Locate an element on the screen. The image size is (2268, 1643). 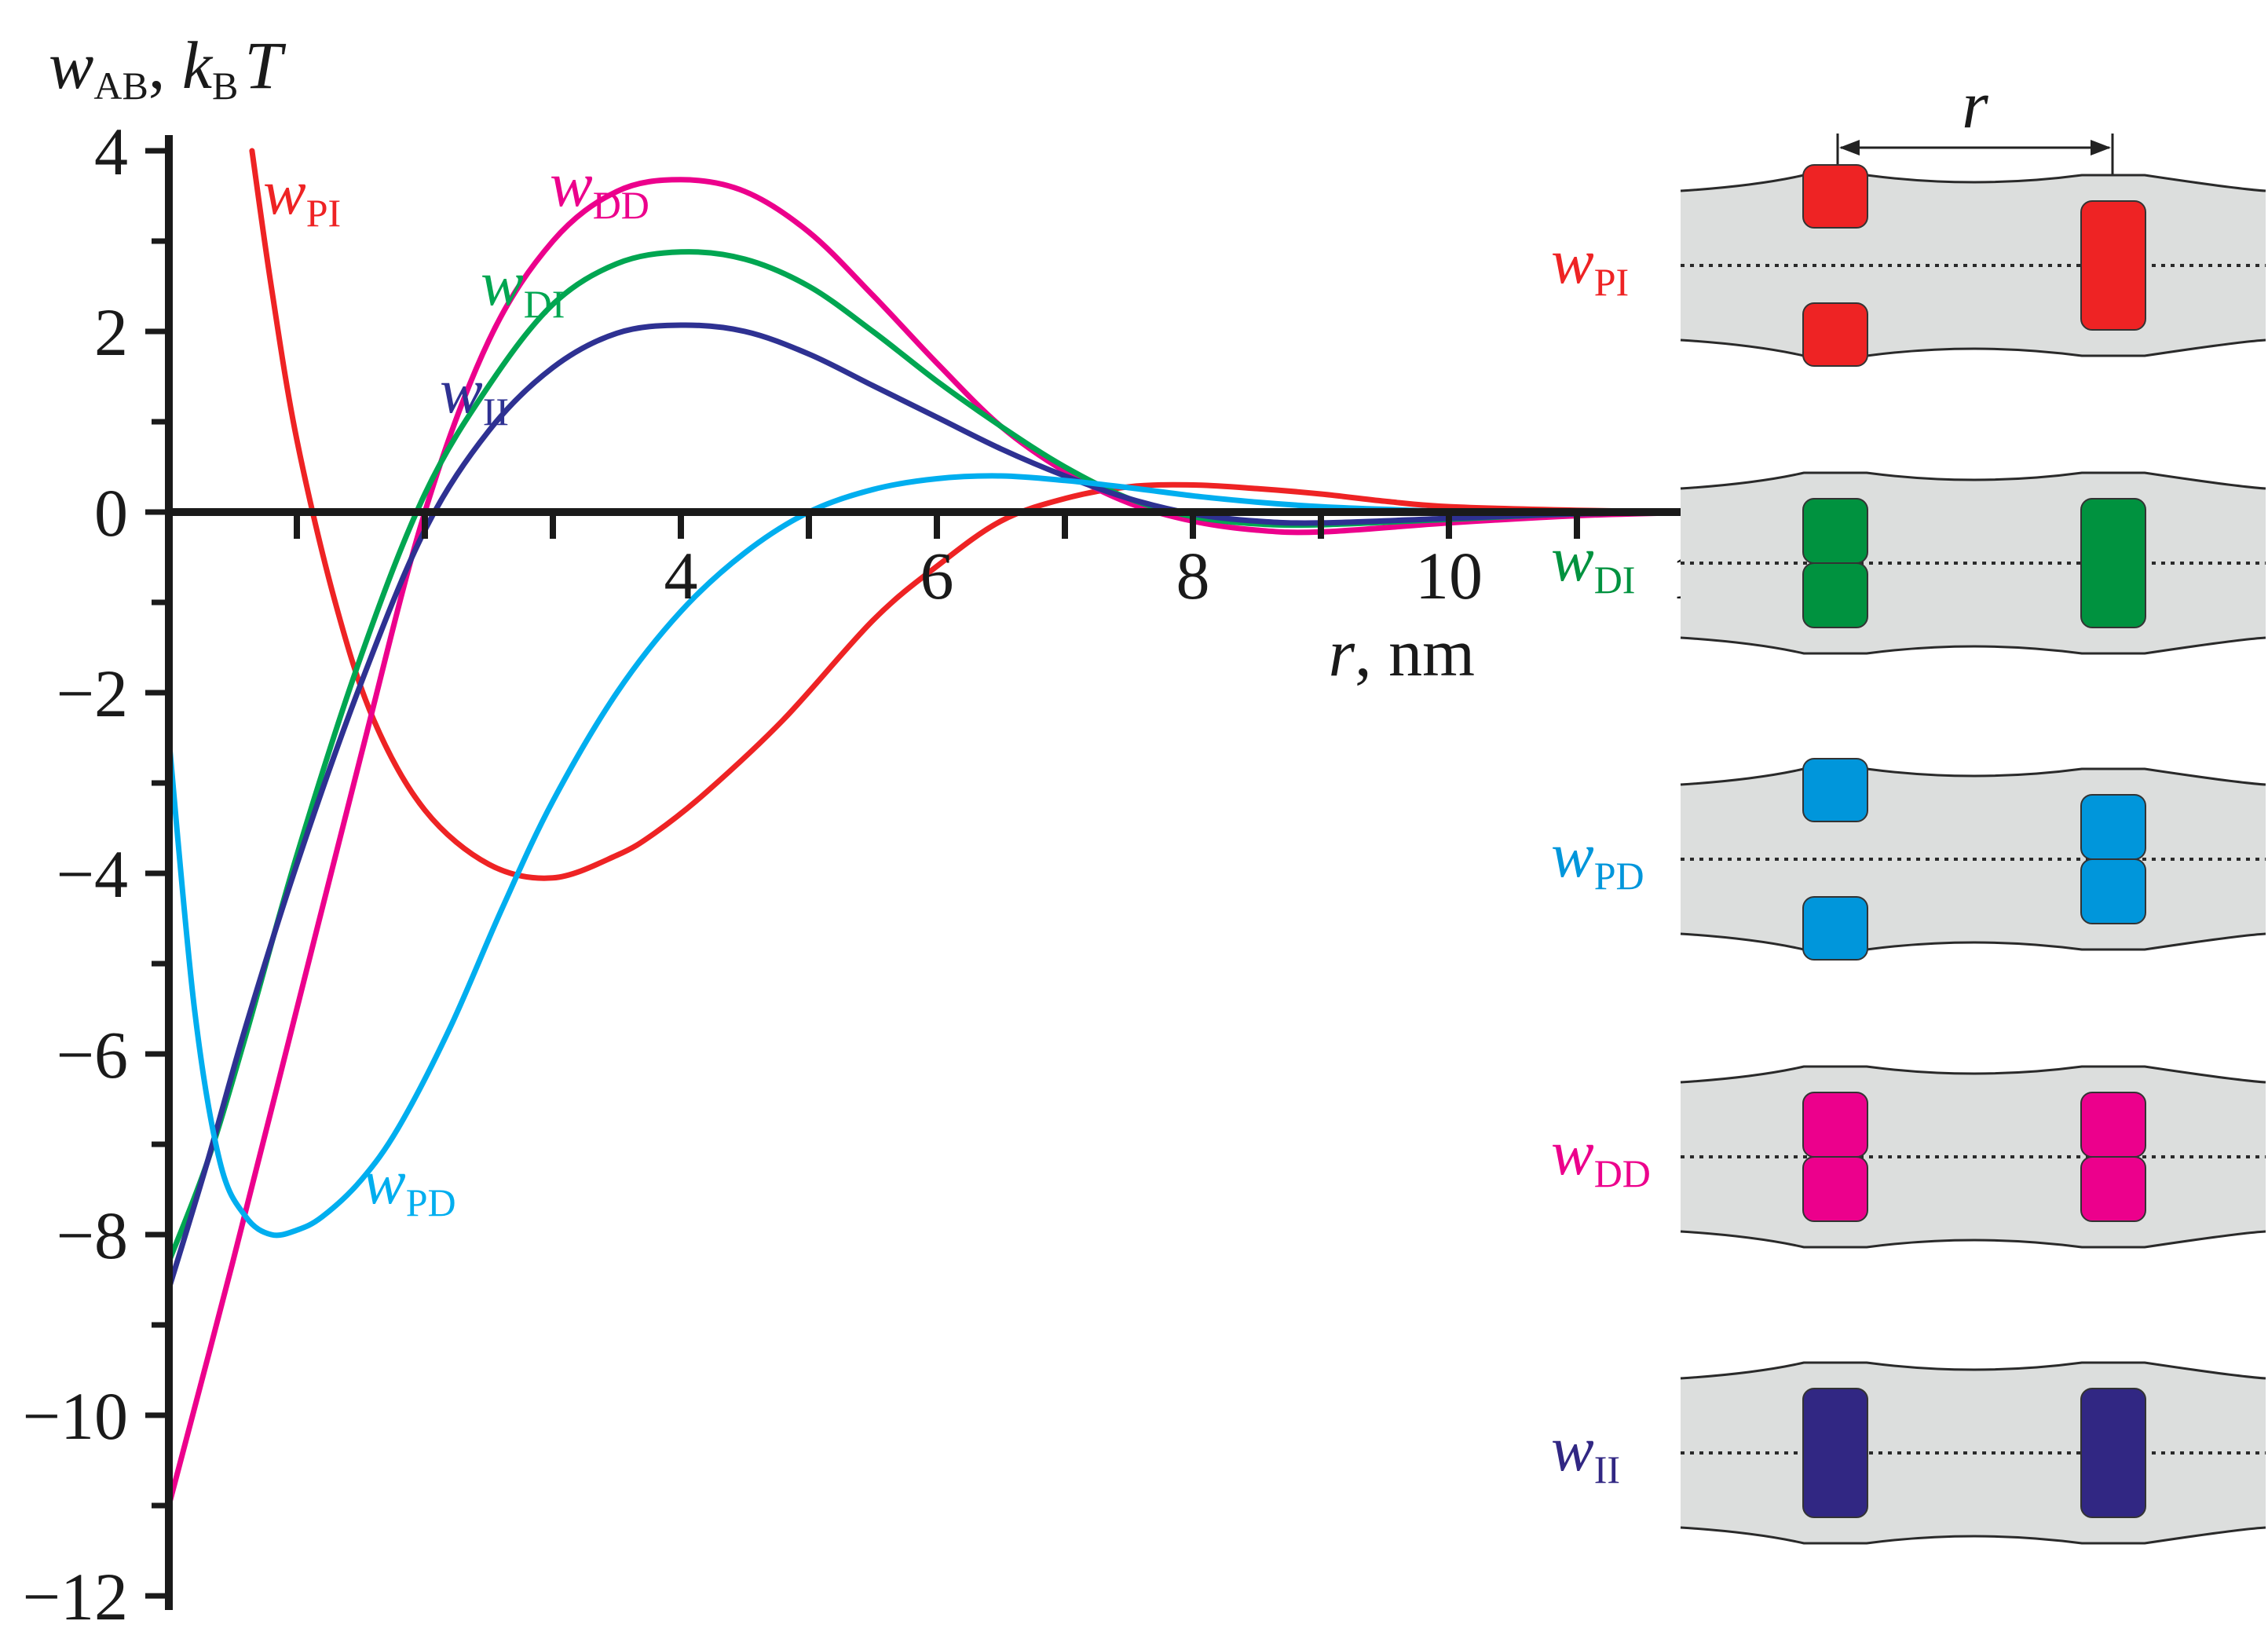
y-tick-label: −6 is located at coordinates (92, 1054).